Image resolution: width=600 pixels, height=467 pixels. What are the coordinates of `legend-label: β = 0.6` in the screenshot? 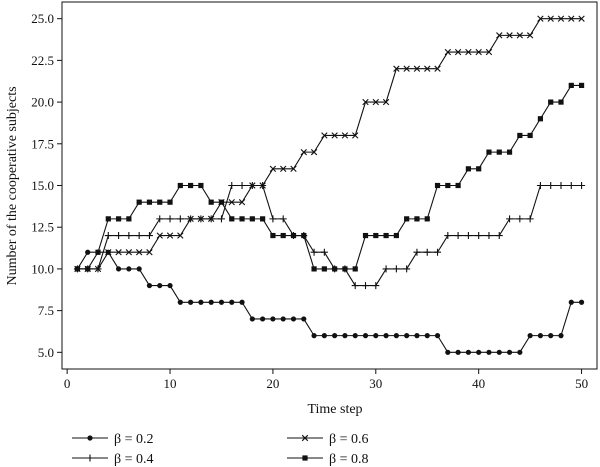 It's located at (349, 439).